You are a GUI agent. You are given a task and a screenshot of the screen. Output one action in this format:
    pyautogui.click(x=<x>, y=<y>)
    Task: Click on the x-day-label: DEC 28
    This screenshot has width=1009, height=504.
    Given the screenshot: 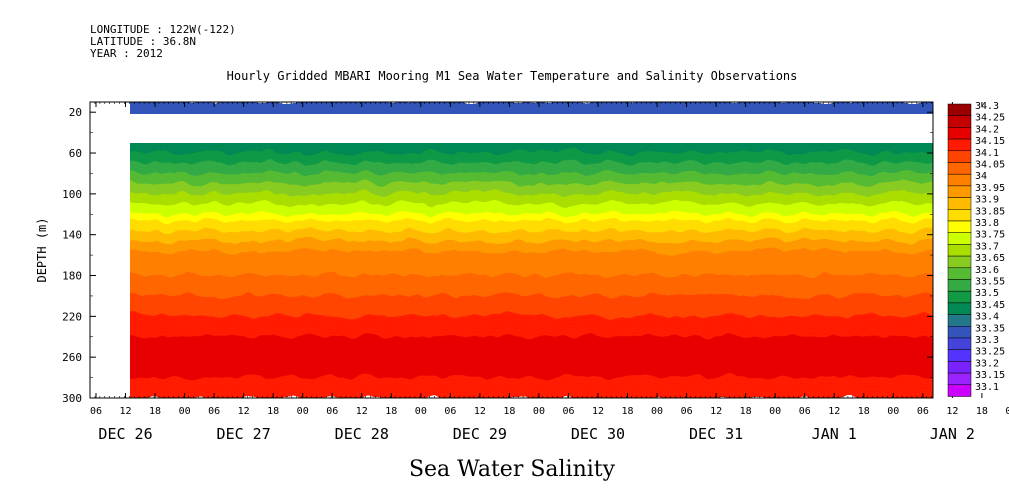 What is the action you would take?
    pyautogui.click(x=362, y=434)
    